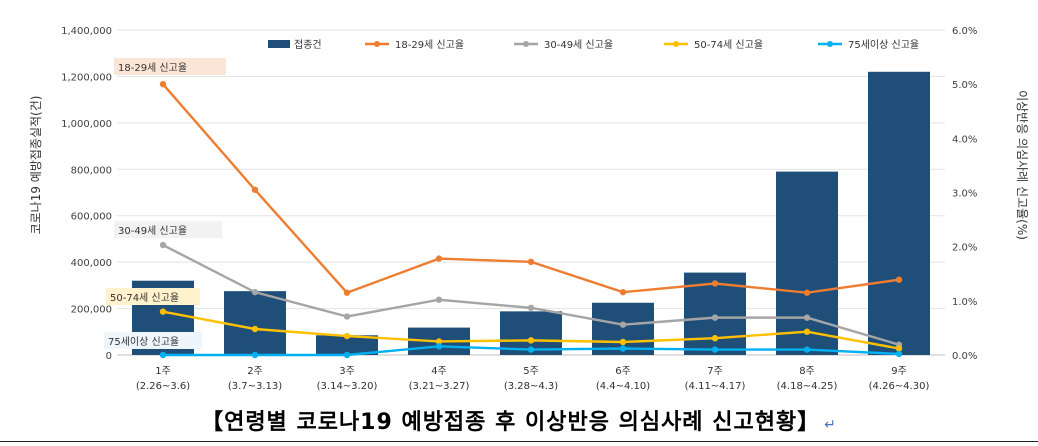 This screenshot has width=1038, height=446. What do you see at coordinates (830, 425) in the screenshot?
I see `return-mark-icon: ↵` at bounding box center [830, 425].